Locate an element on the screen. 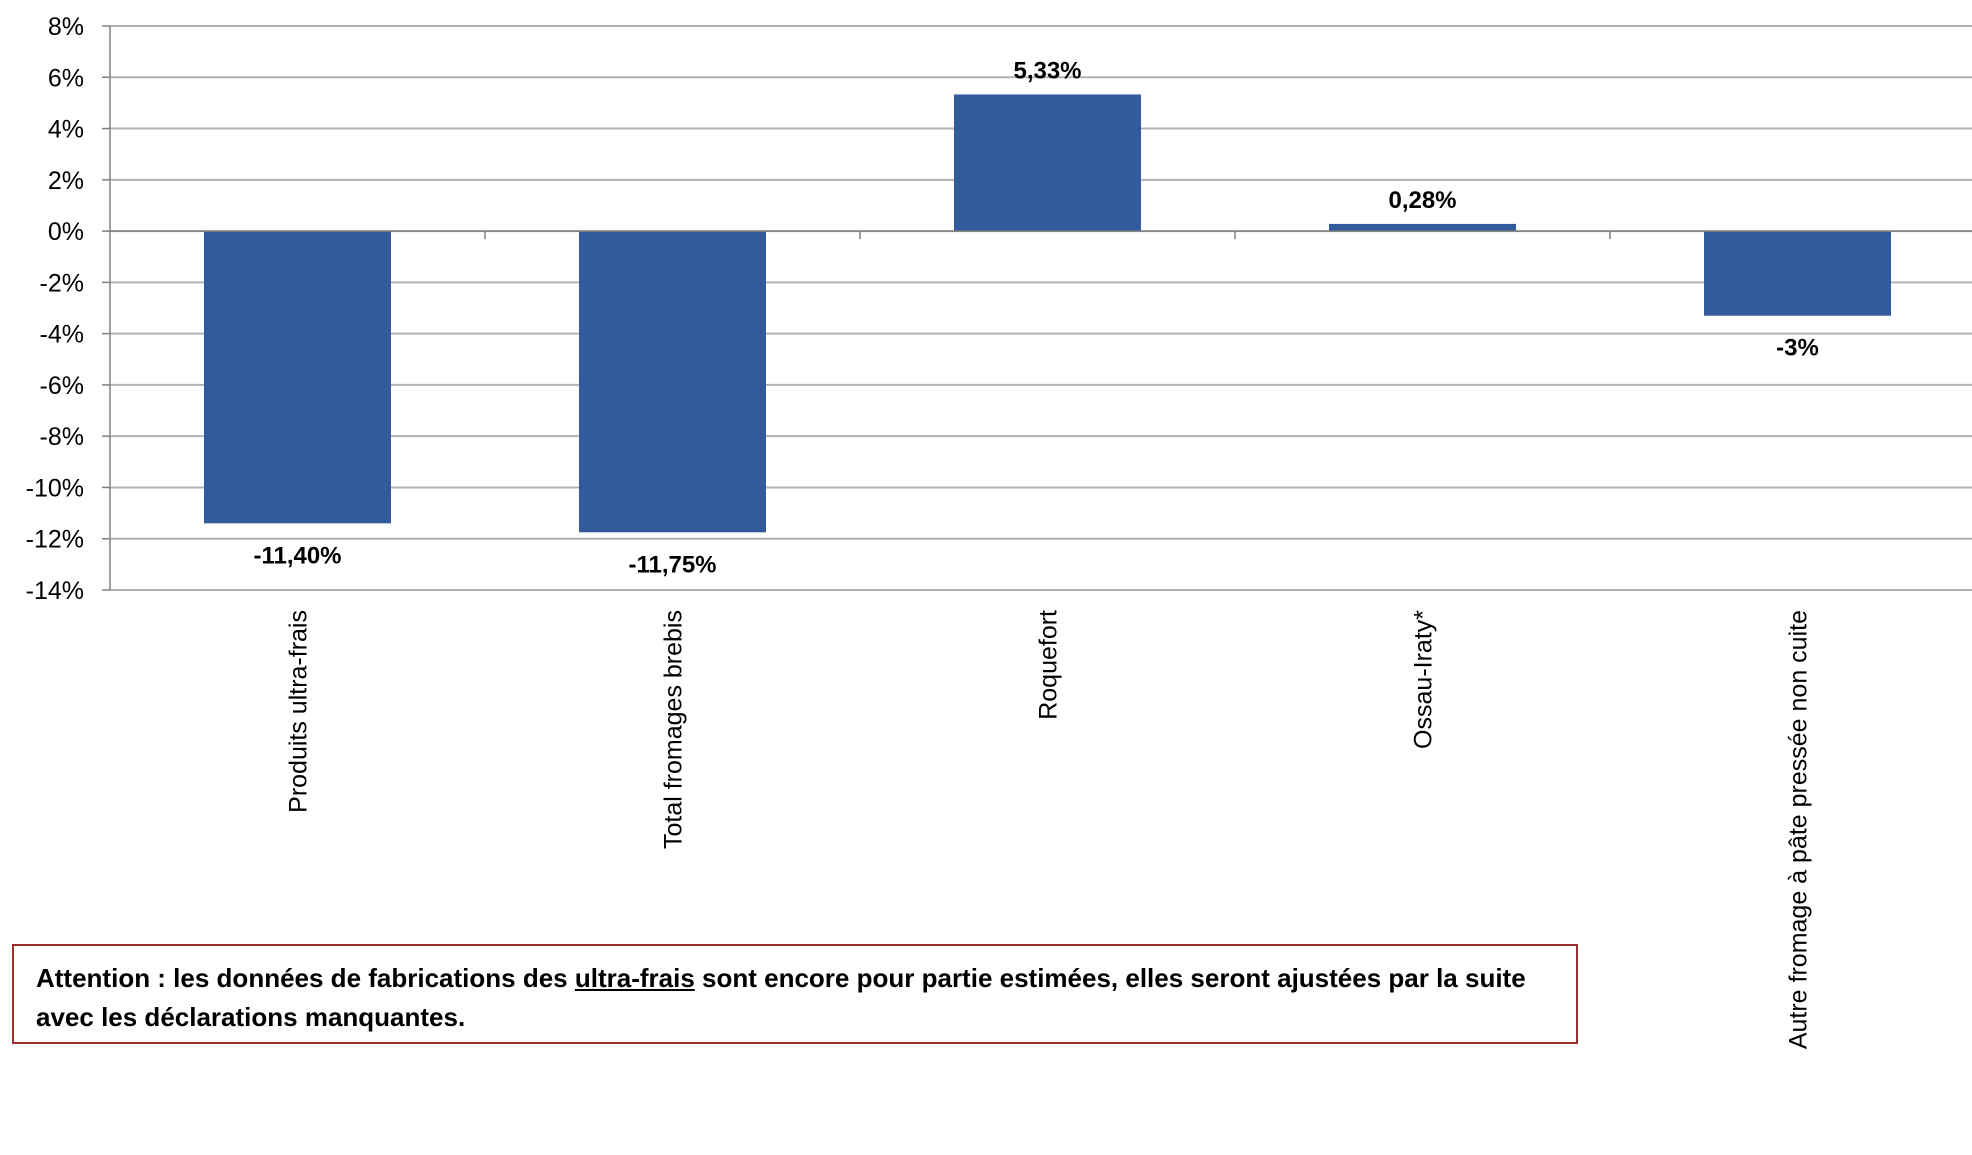  y-tick-label: -2% is located at coordinates (62, 283).